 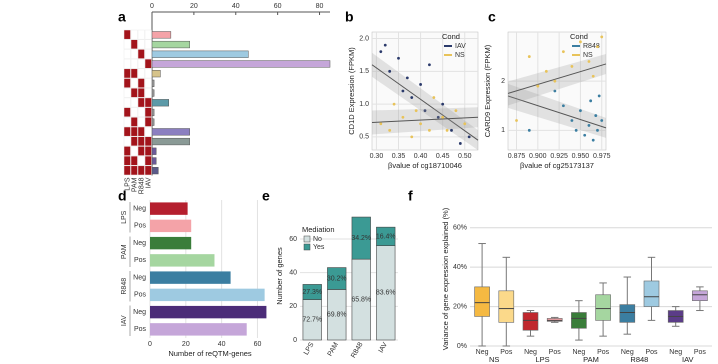 I want to click on y-tick-label: 0, so click(x=295, y=340).